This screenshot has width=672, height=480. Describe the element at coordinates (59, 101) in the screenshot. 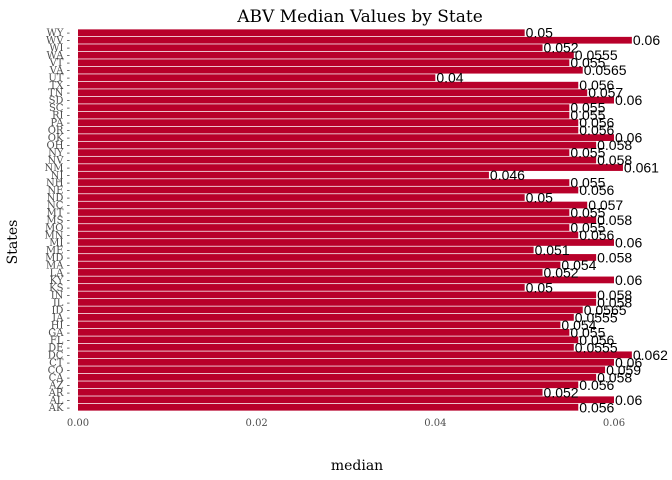

I see `y-tick-label-sd: SD -` at that location.